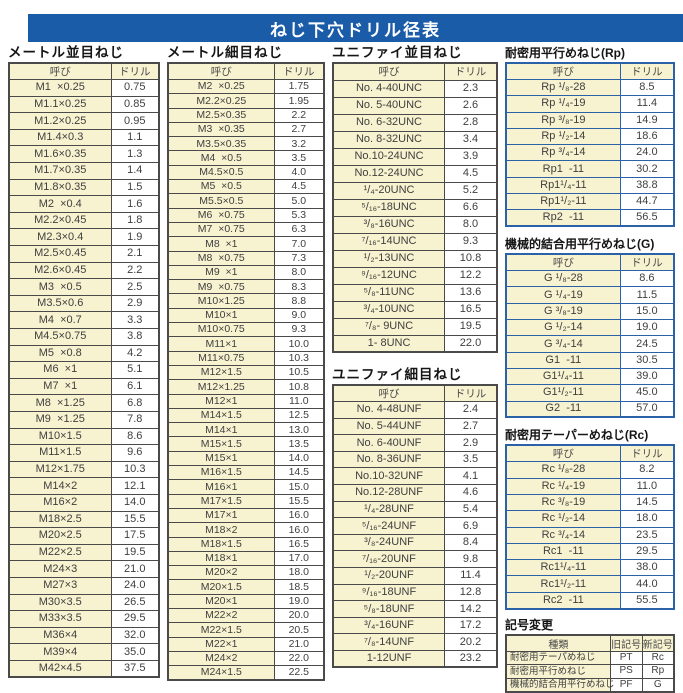 The width and height of the screenshot is (683, 693). I want to click on value-cell: 11.4, so click(471, 576).